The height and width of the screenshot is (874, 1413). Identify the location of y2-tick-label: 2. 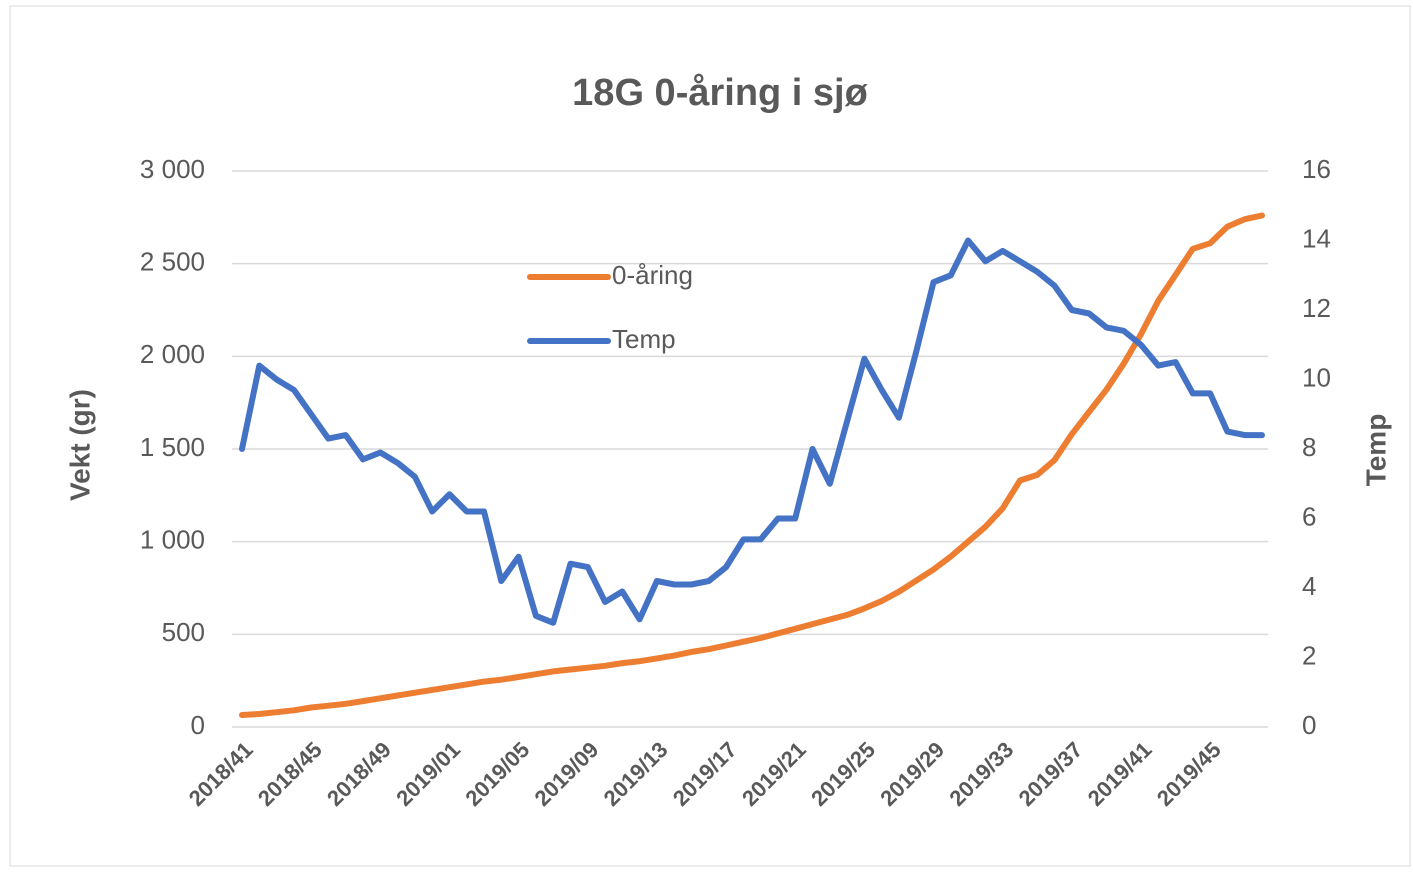
(1309, 655).